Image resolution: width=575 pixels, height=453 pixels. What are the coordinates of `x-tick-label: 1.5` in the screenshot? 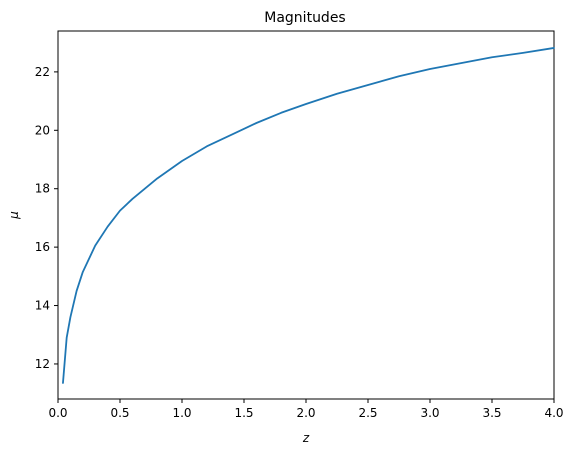 It's located at (243, 413).